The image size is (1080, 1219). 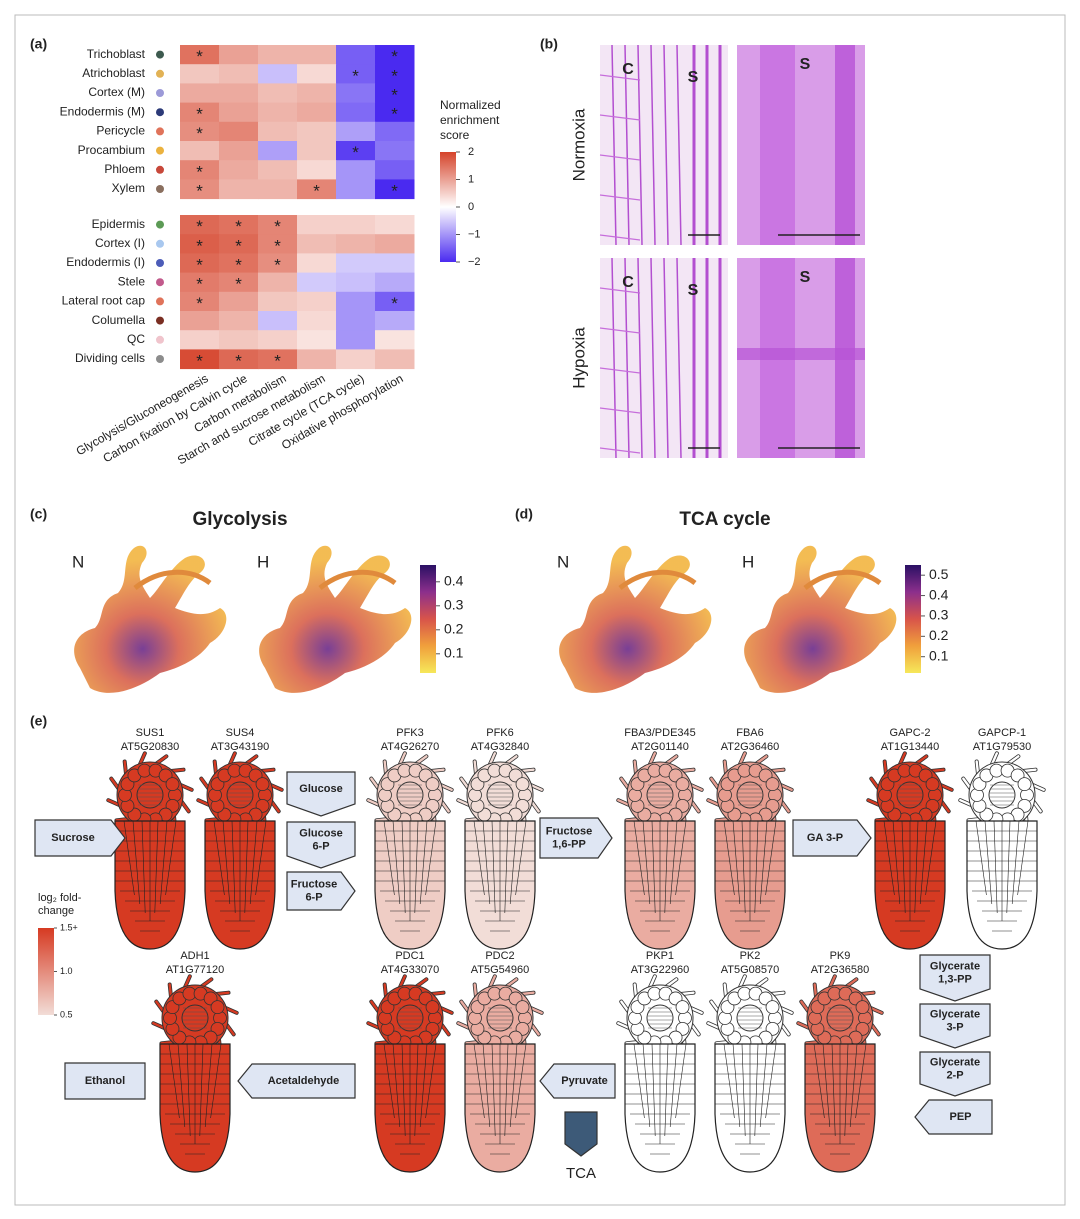 I want to click on gene-id: AT5G08570, so click(x=750, y=970).